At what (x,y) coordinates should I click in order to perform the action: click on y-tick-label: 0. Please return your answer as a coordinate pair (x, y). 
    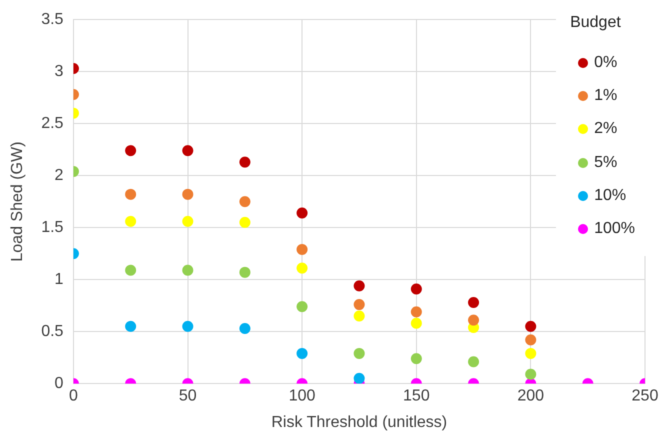
    Looking at the image, I should click on (59, 383).